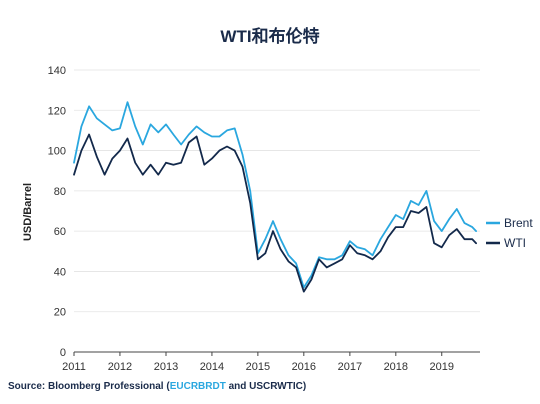 Image resolution: width=540 pixels, height=404 pixels. I want to click on y-tick-label: 140, so click(57, 71).